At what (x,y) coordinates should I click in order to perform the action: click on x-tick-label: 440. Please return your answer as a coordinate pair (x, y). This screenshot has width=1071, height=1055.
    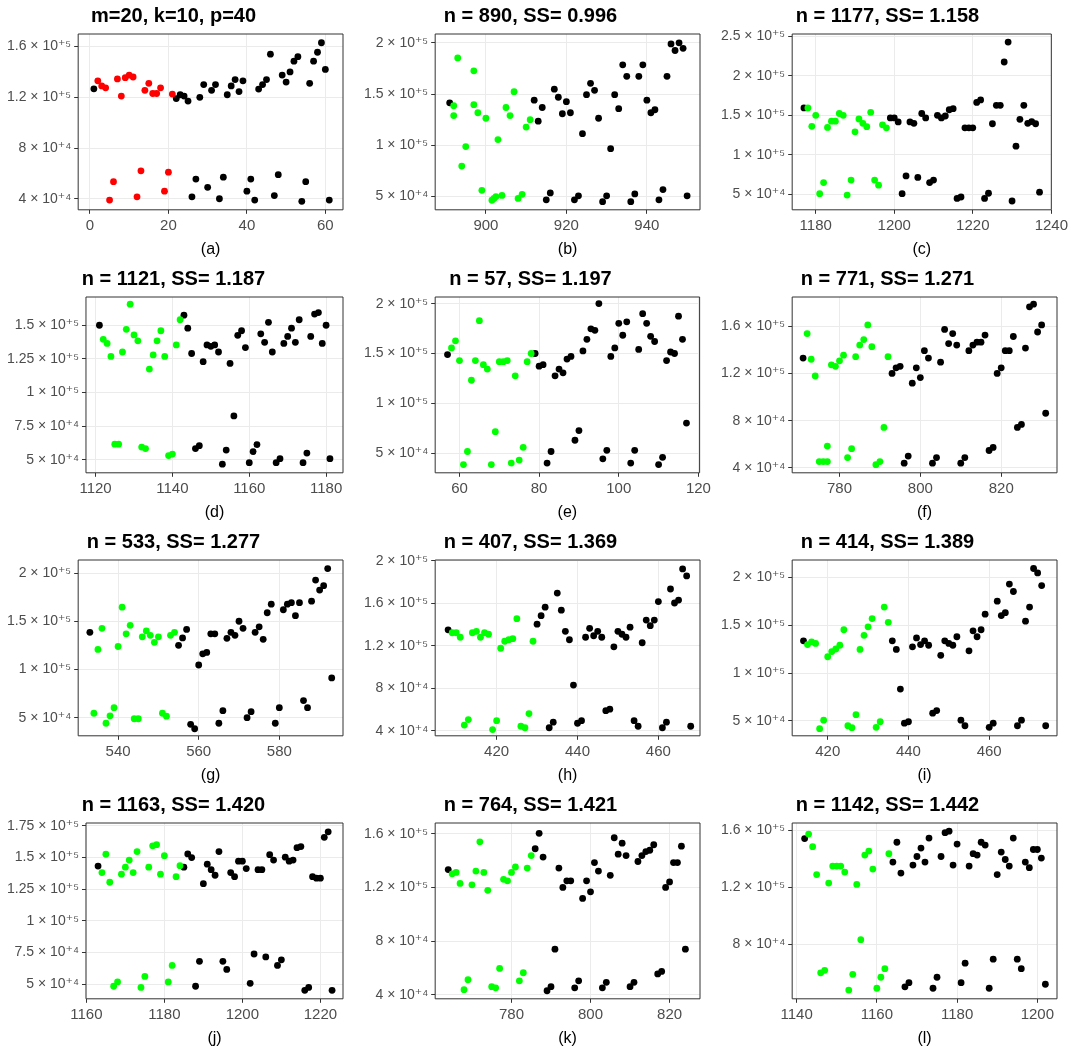
    Looking at the image, I should click on (908, 750).